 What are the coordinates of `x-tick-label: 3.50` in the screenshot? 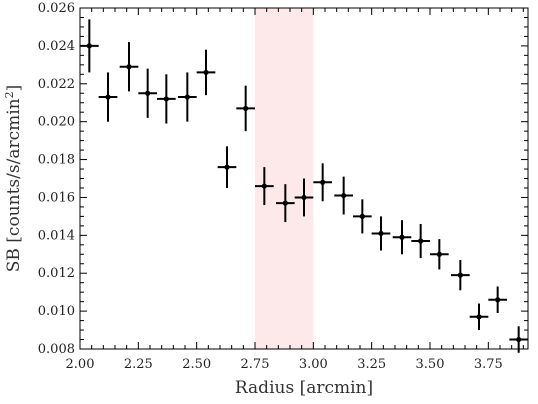 It's located at (430, 364).